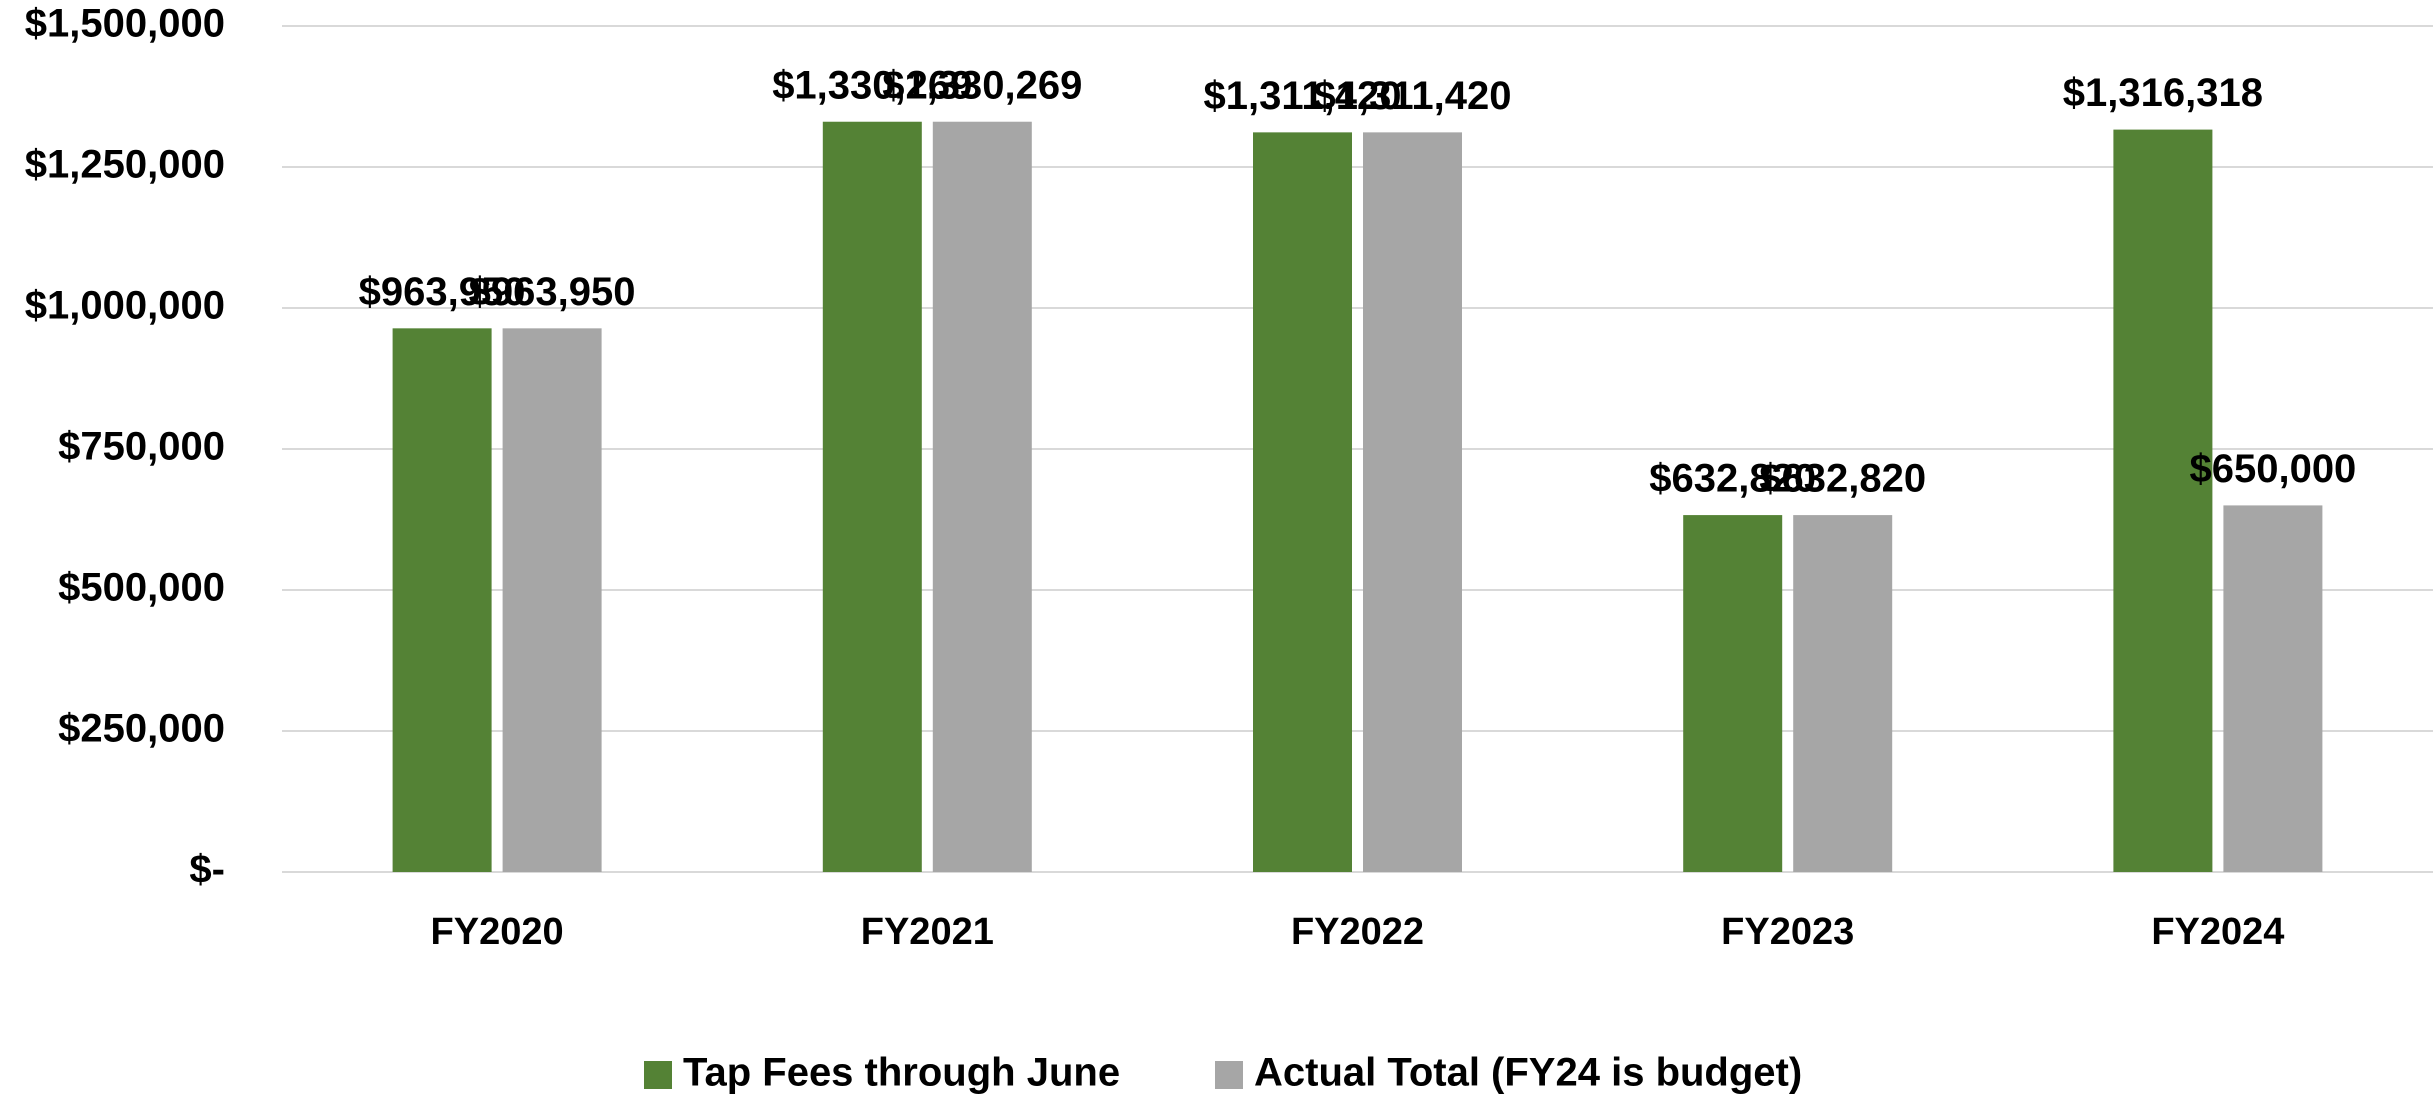 The width and height of the screenshot is (2433, 1099). I want to click on y-tick-label: $750,000, so click(141, 447).